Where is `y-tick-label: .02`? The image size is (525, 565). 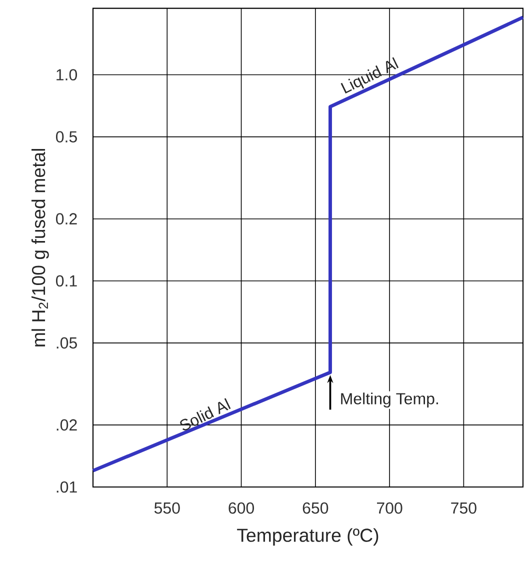
y-tick-label: .02 is located at coordinates (66, 425).